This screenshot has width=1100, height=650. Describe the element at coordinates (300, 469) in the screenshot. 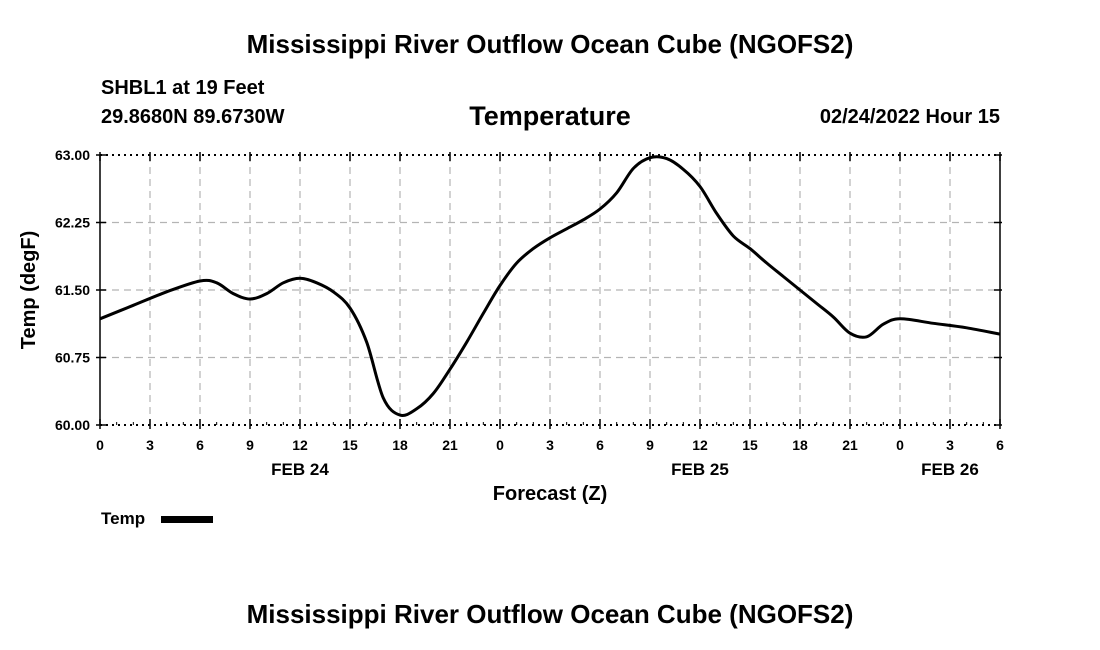

I see `x-date-label: FEB 24` at that location.